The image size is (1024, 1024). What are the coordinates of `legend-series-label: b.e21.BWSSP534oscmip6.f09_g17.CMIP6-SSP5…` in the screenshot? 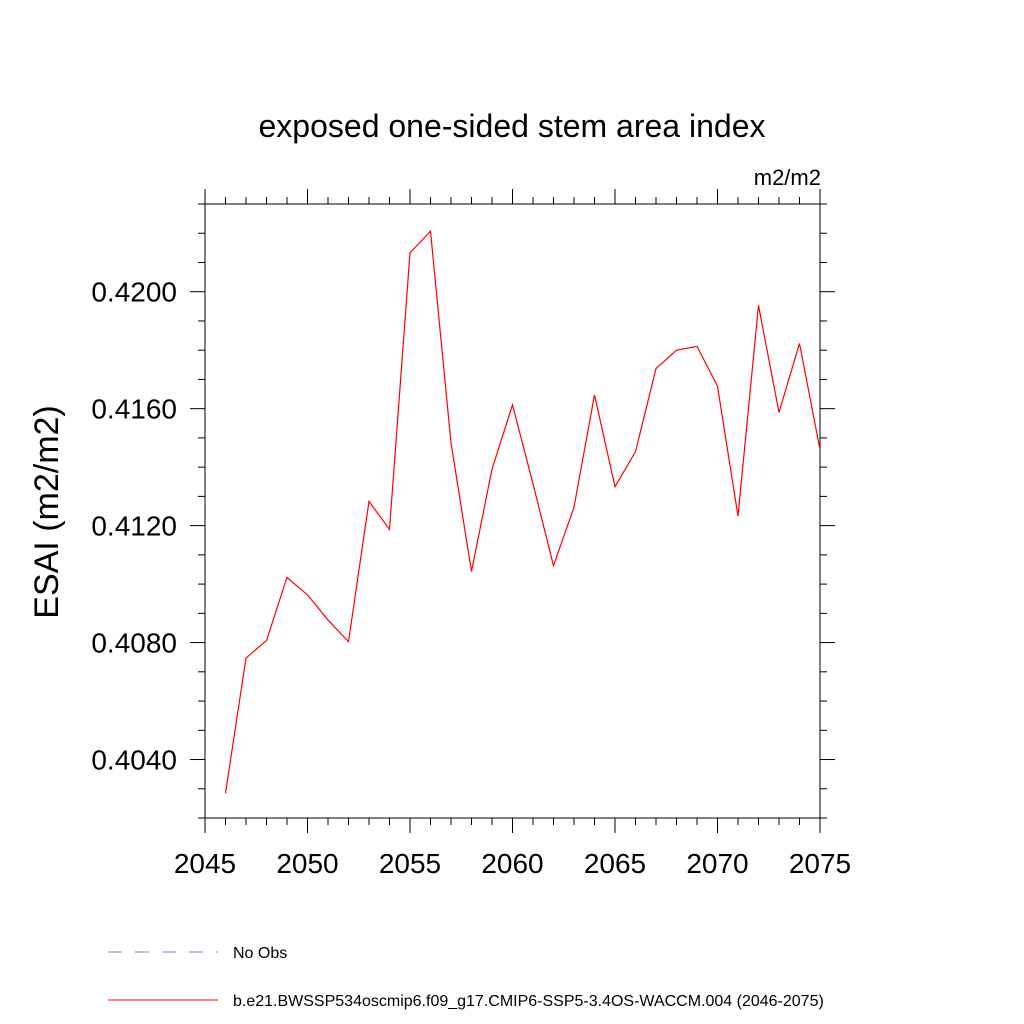 It's located at (528, 1001).